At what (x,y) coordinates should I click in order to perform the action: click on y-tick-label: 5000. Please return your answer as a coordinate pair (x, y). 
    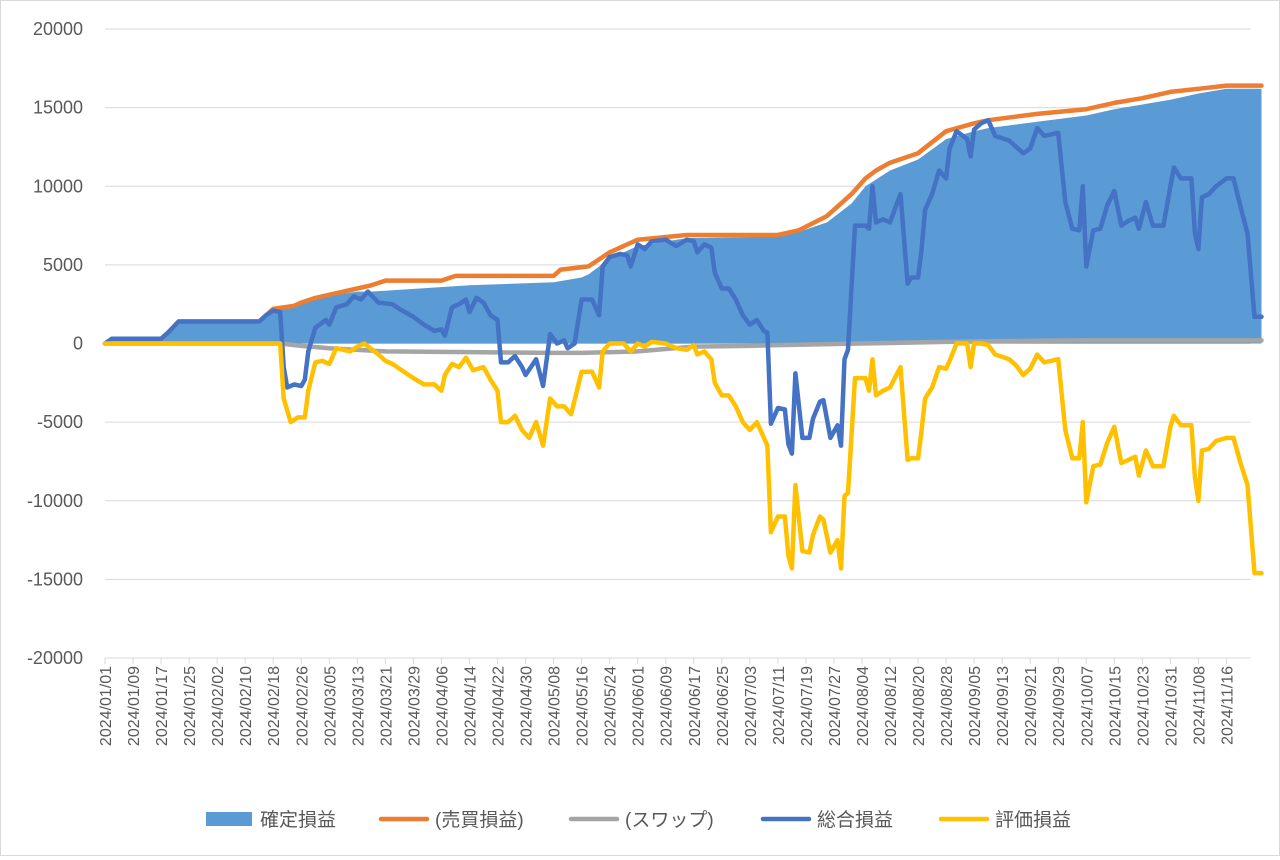
    Looking at the image, I should click on (63, 265).